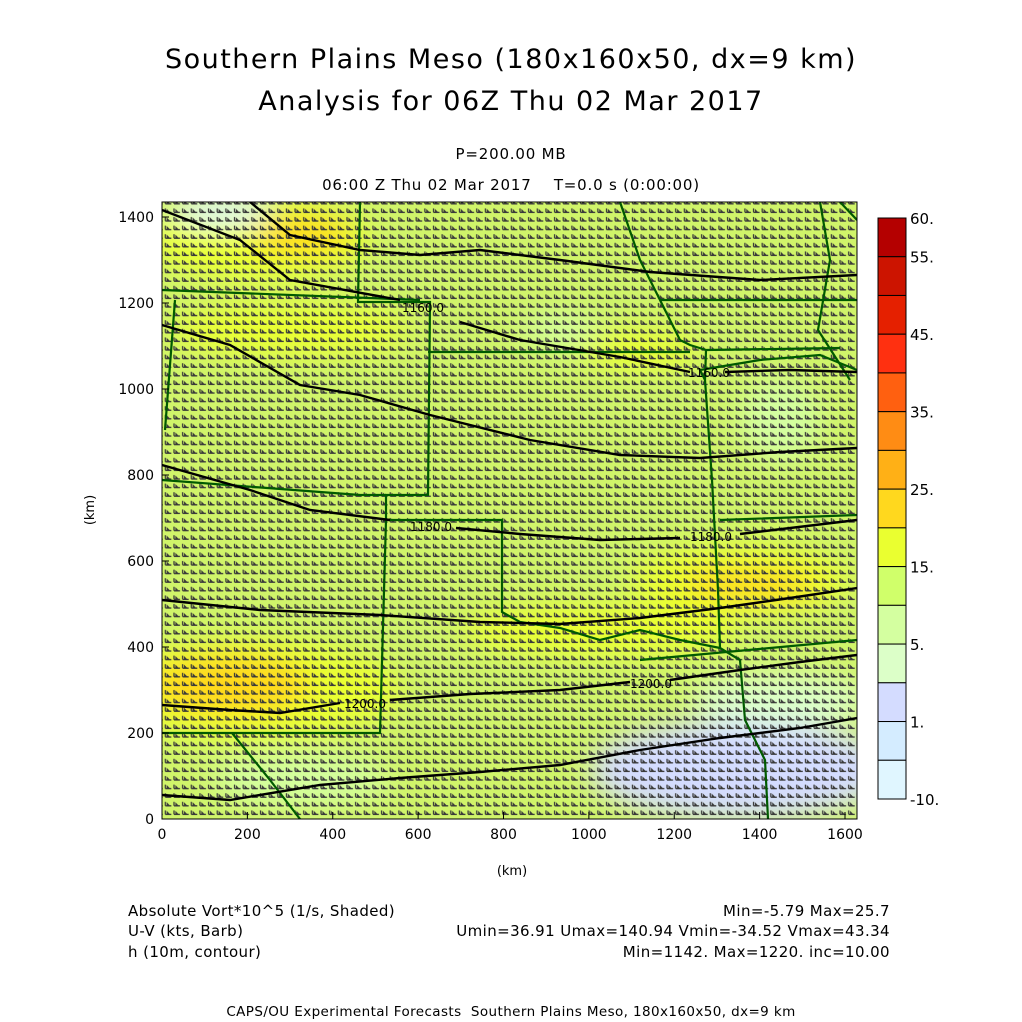  Describe the element at coordinates (262, 911) in the screenshot. I see `legend-vort-label: Absolute Vort*10^5 (1/s, Shaded)` at that location.